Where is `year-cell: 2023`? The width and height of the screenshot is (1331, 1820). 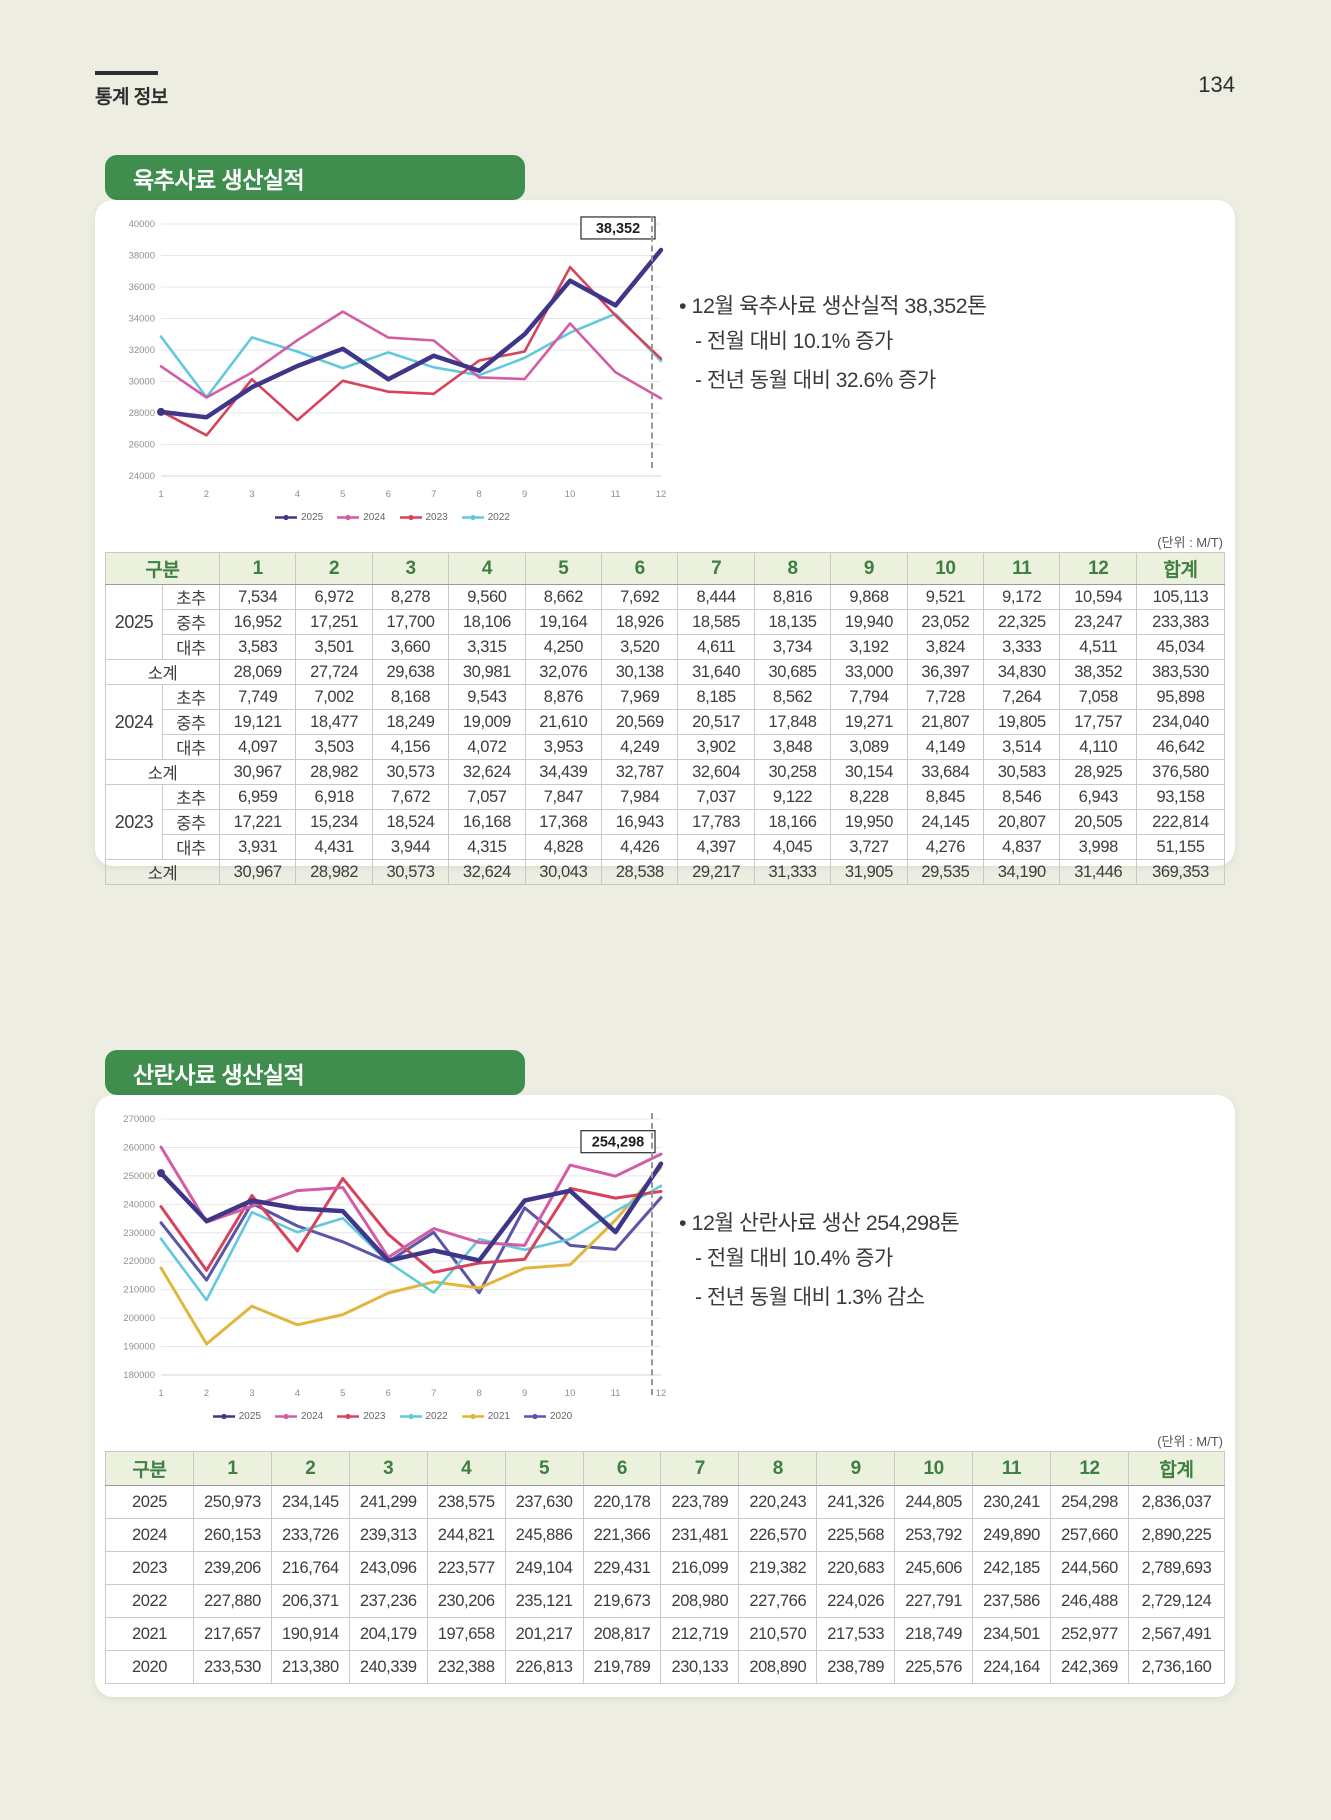 year-cell: 2023 is located at coordinates (149, 1568).